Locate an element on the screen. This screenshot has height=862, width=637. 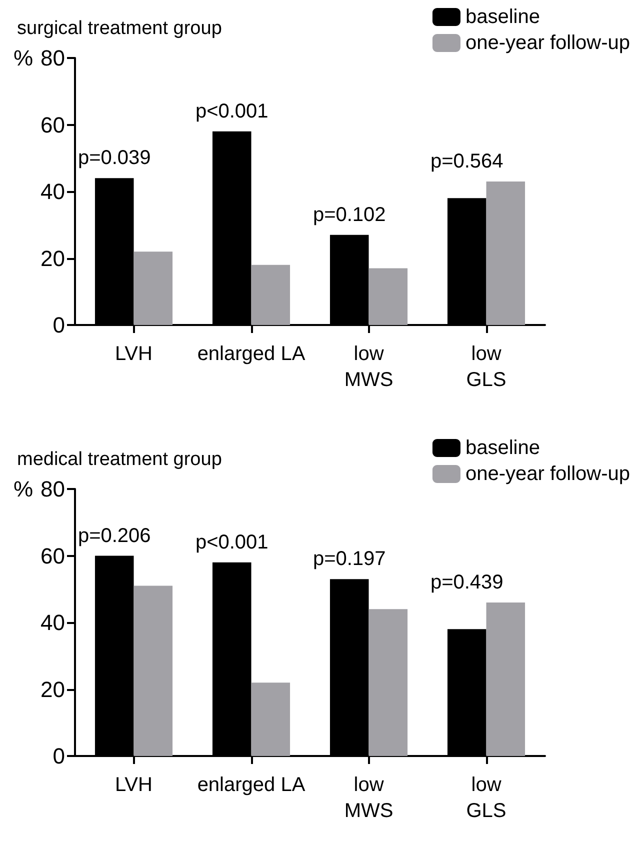
chart-title: surgical treatment group is located at coordinates (119, 28).